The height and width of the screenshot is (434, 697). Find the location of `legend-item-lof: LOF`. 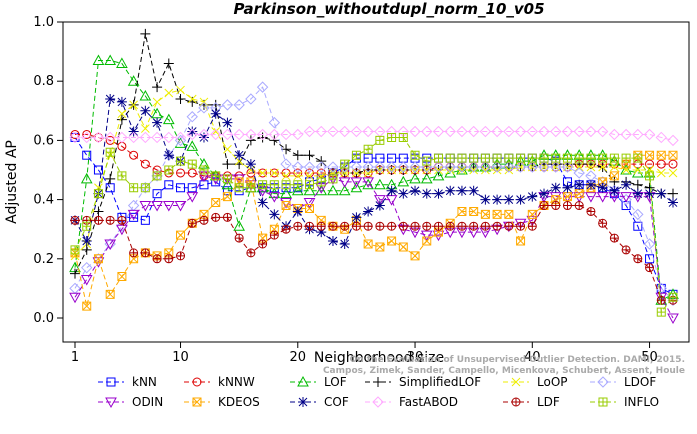

legend-item-lof: LOF is located at coordinates (318, 382).